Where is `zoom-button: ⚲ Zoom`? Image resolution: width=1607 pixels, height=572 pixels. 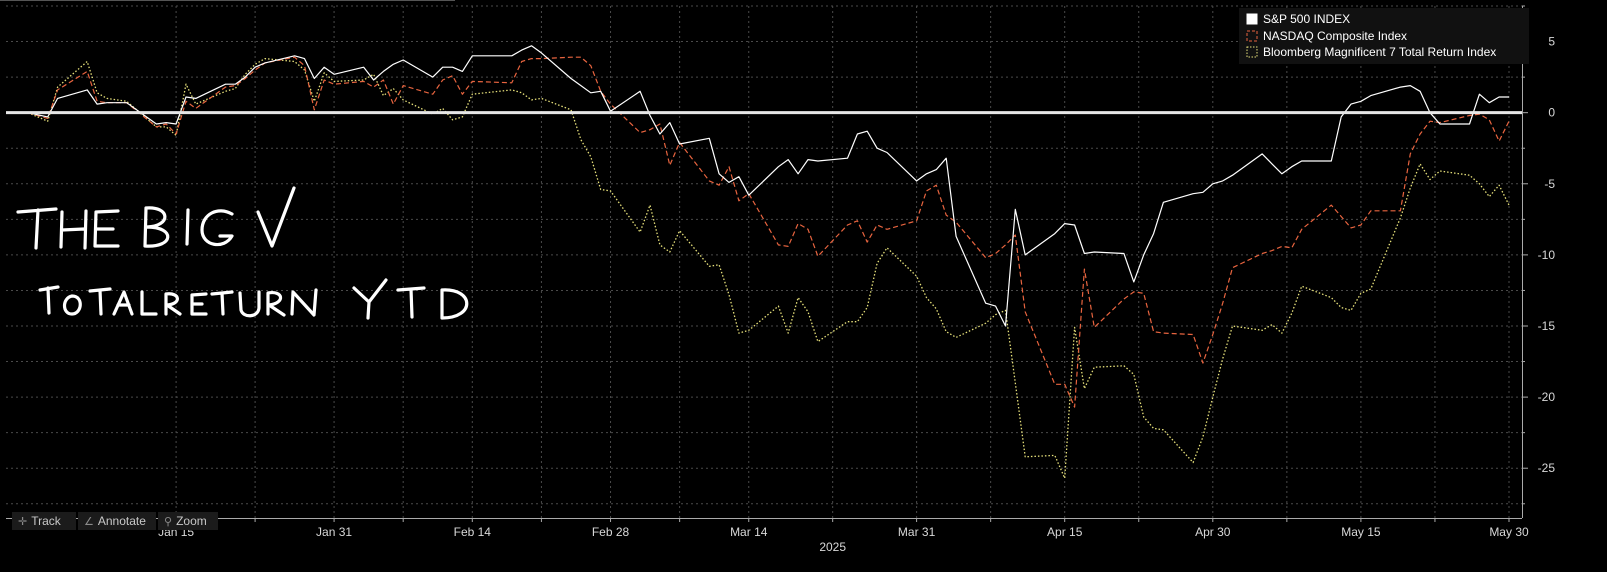
zoom-button: ⚲ Zoom is located at coordinates (188, 521).